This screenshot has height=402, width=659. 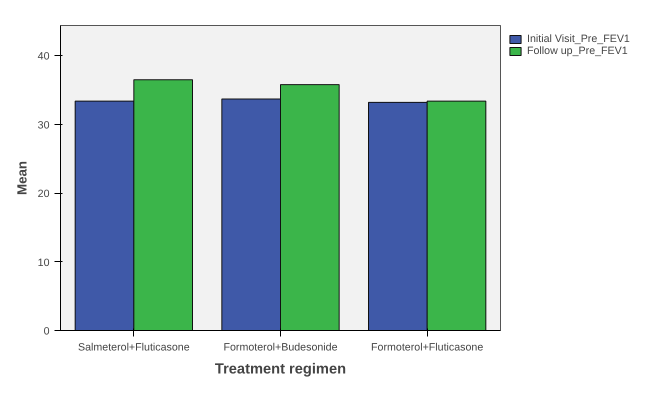 I want to click on legend-label: Follow up_Pre_FEV1, so click(x=577, y=51).